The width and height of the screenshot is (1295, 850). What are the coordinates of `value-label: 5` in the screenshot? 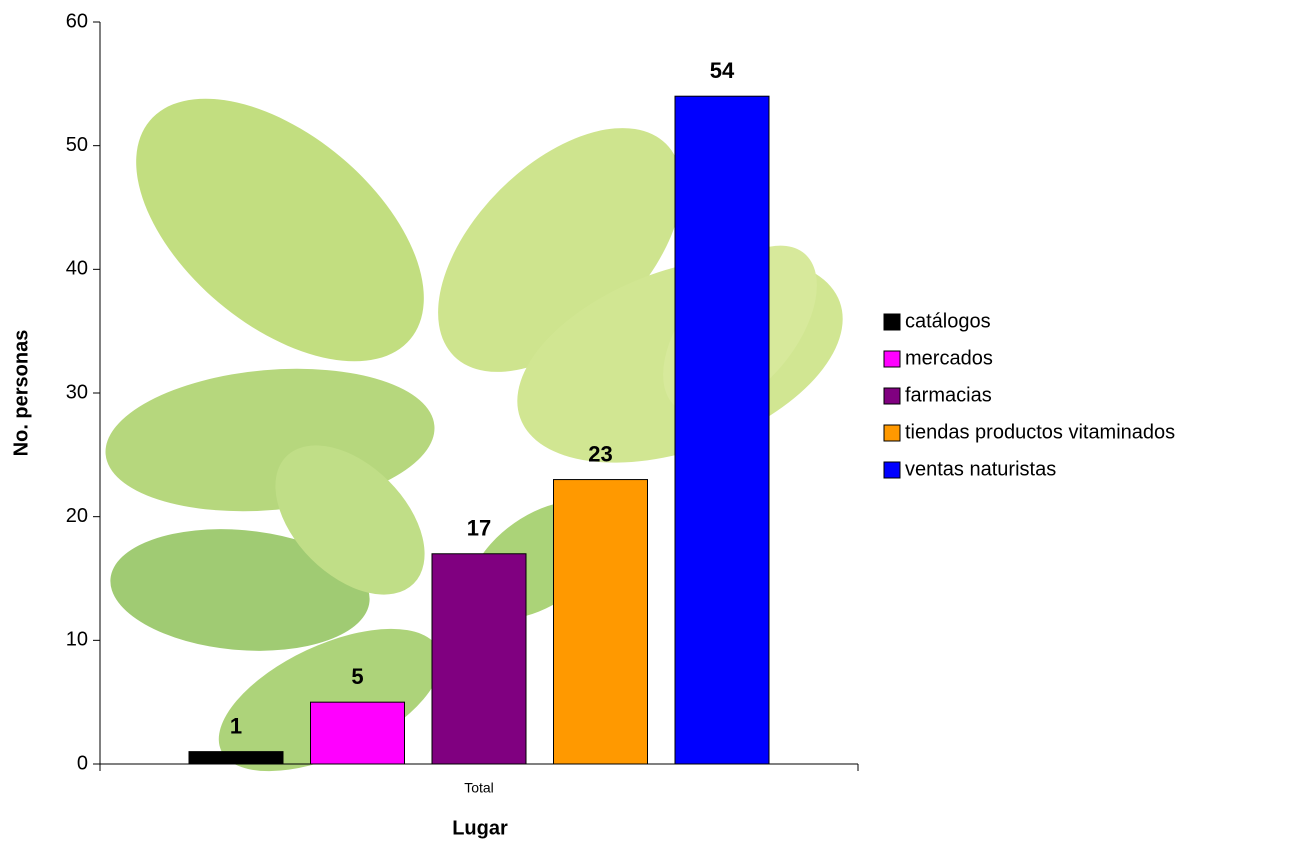 It's located at (357, 676).